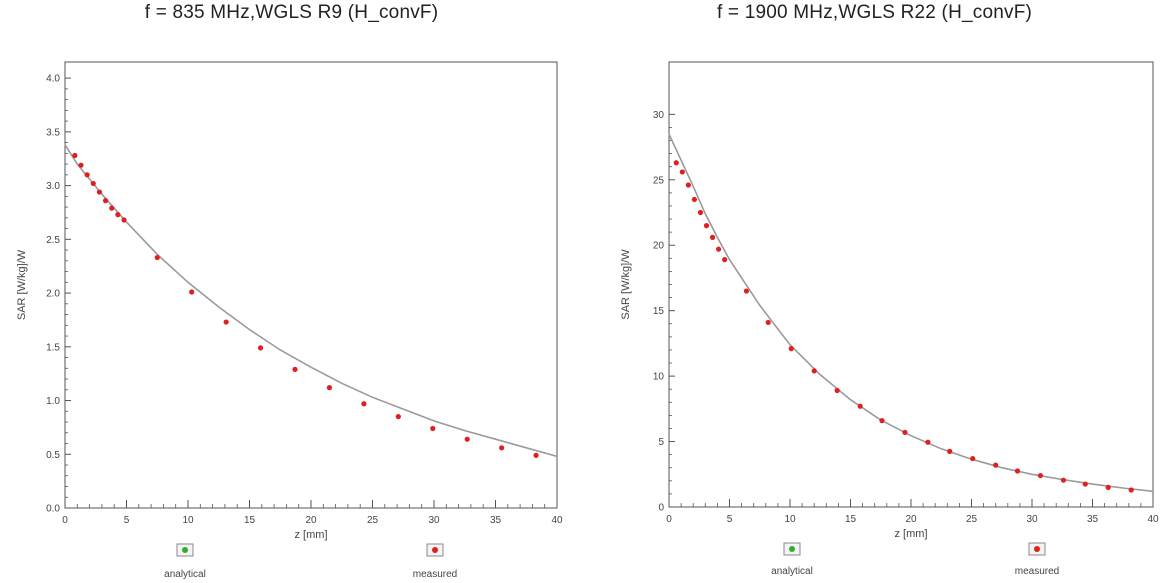  I want to click on y-tick-label: 0.5, so click(53, 455).